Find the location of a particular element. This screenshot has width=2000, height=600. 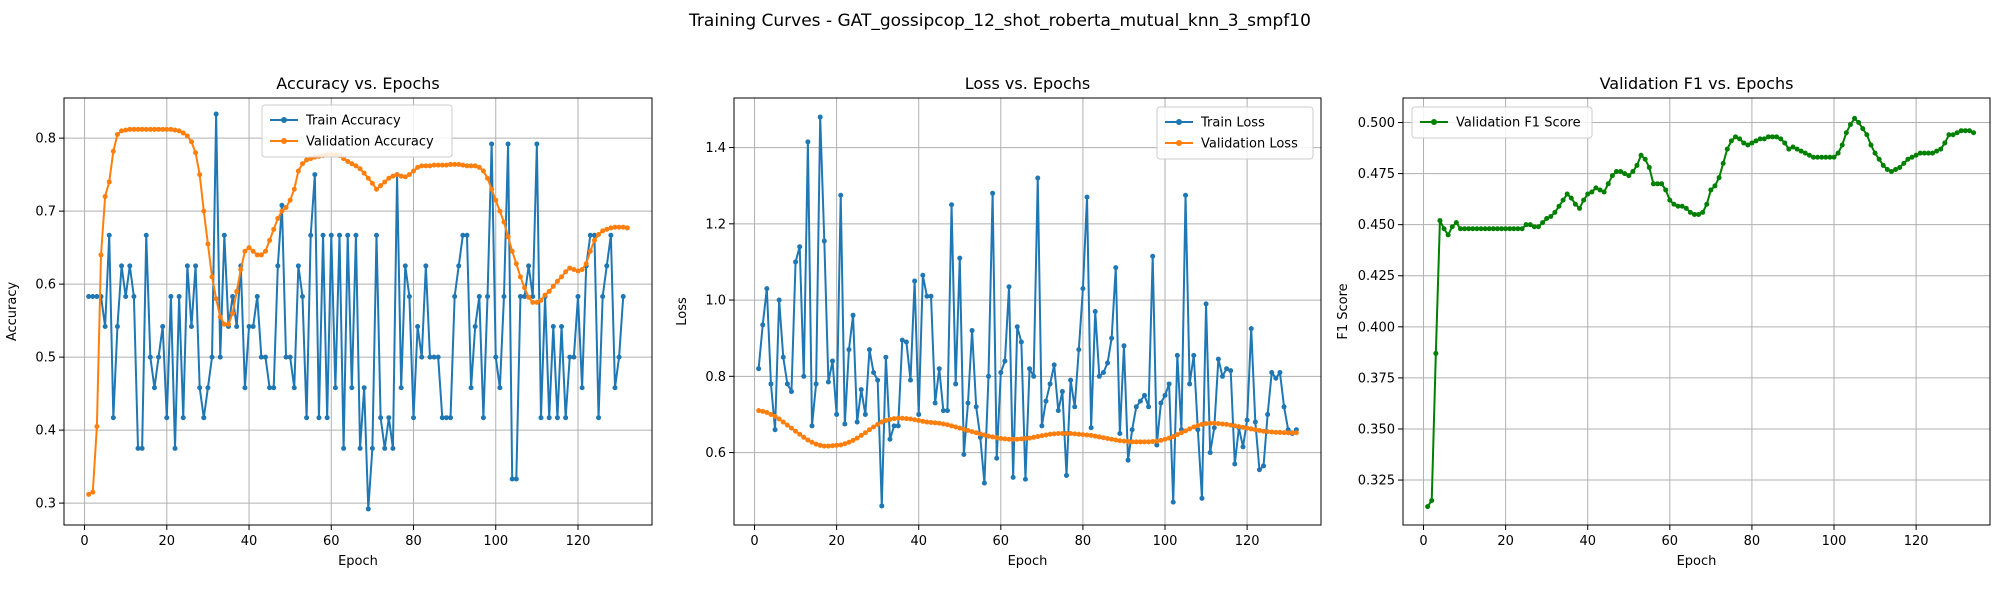

y-tick-label: 0.475 is located at coordinates (1376, 174).